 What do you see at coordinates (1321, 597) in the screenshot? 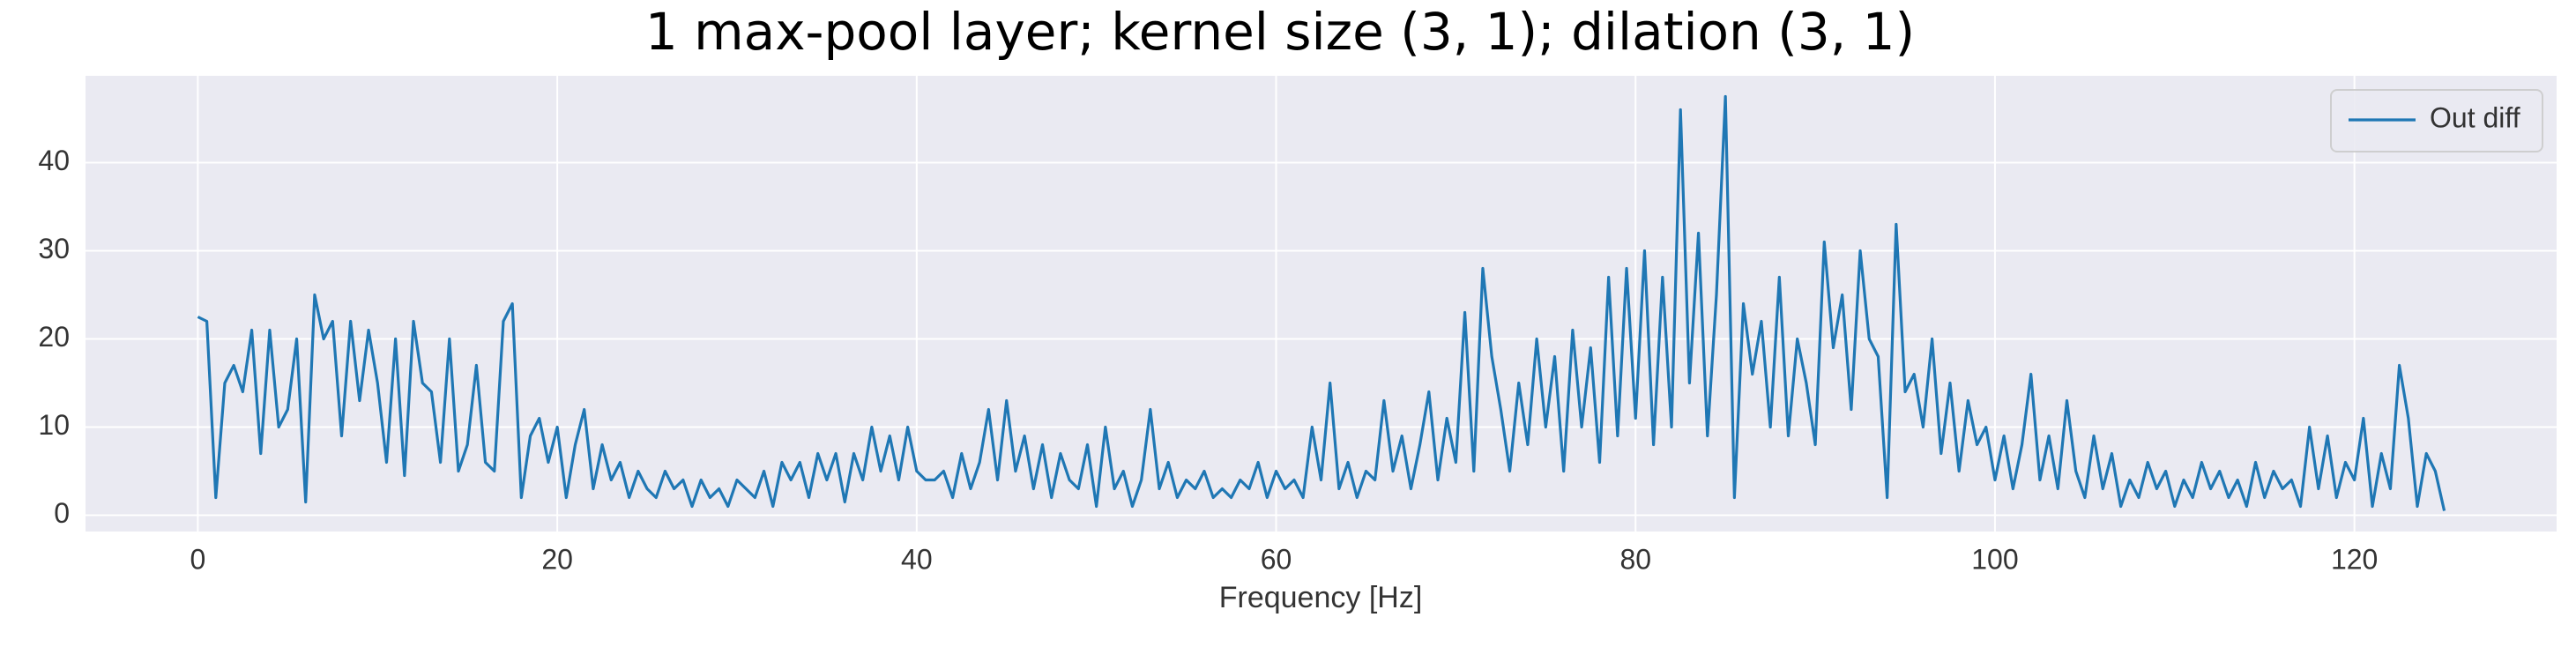
I see `x-axis-label: Frequency [Hz]` at bounding box center [1321, 597].